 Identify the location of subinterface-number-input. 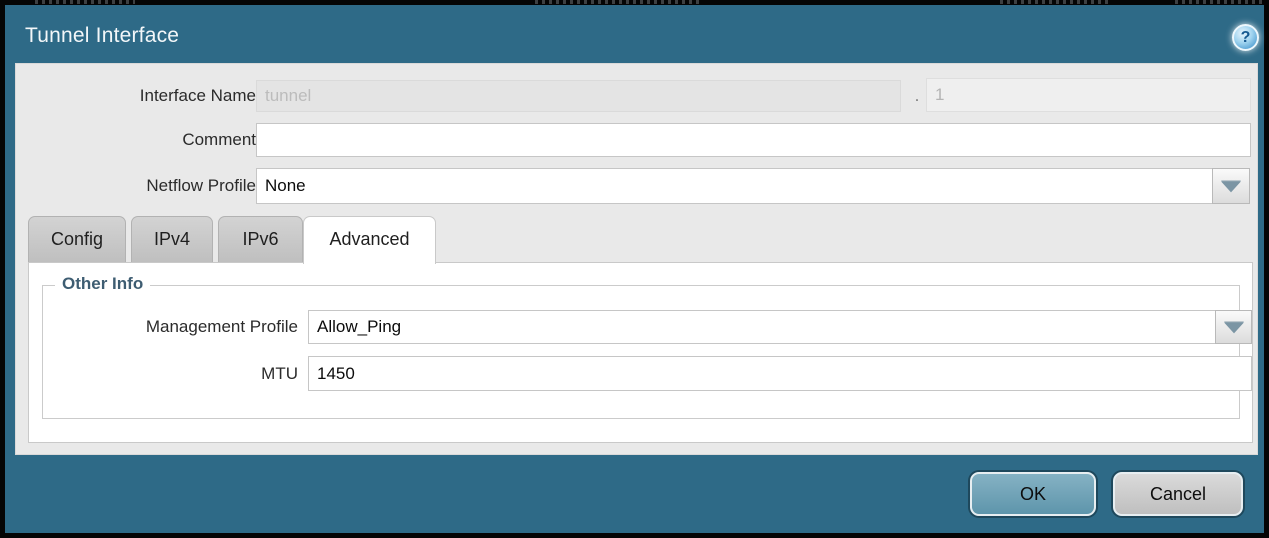
(1088, 95).